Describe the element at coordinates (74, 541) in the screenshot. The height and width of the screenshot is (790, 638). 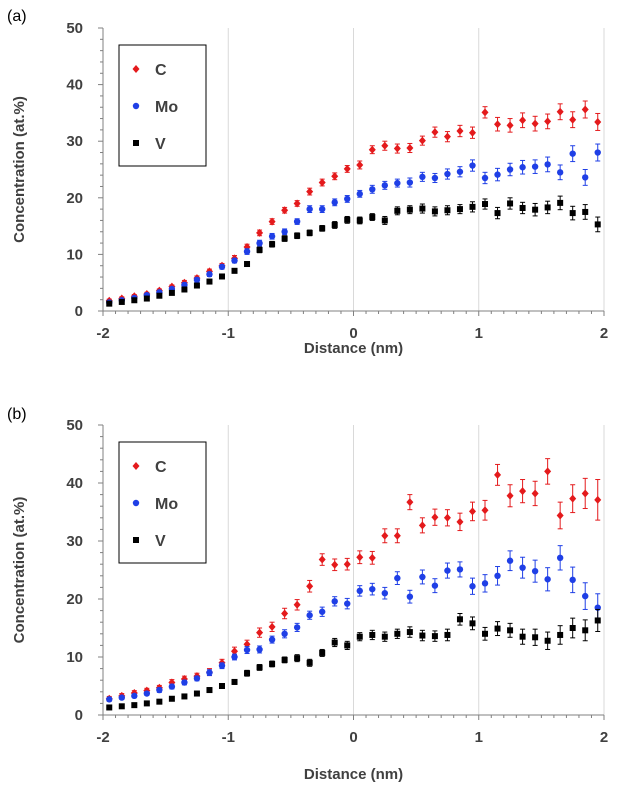
I see `y-tick-label: 30` at that location.